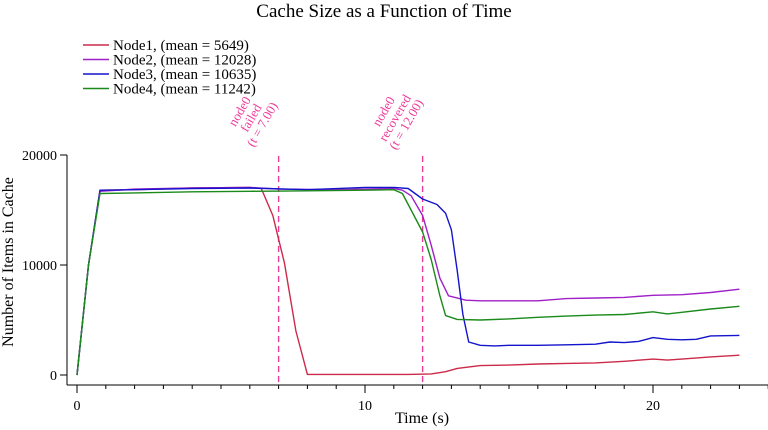 The height and width of the screenshot is (430, 768). What do you see at coordinates (383, 11) in the screenshot?
I see `chart-title: Cache Size as a Function of Time` at bounding box center [383, 11].